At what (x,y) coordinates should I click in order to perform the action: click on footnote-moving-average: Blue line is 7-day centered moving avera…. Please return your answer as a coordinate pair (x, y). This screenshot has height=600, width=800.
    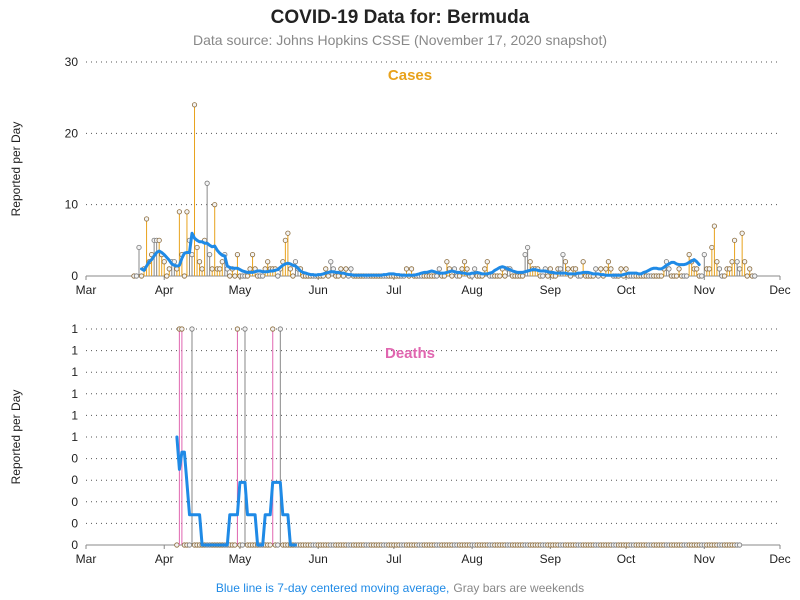
    Looking at the image, I should click on (332, 588).